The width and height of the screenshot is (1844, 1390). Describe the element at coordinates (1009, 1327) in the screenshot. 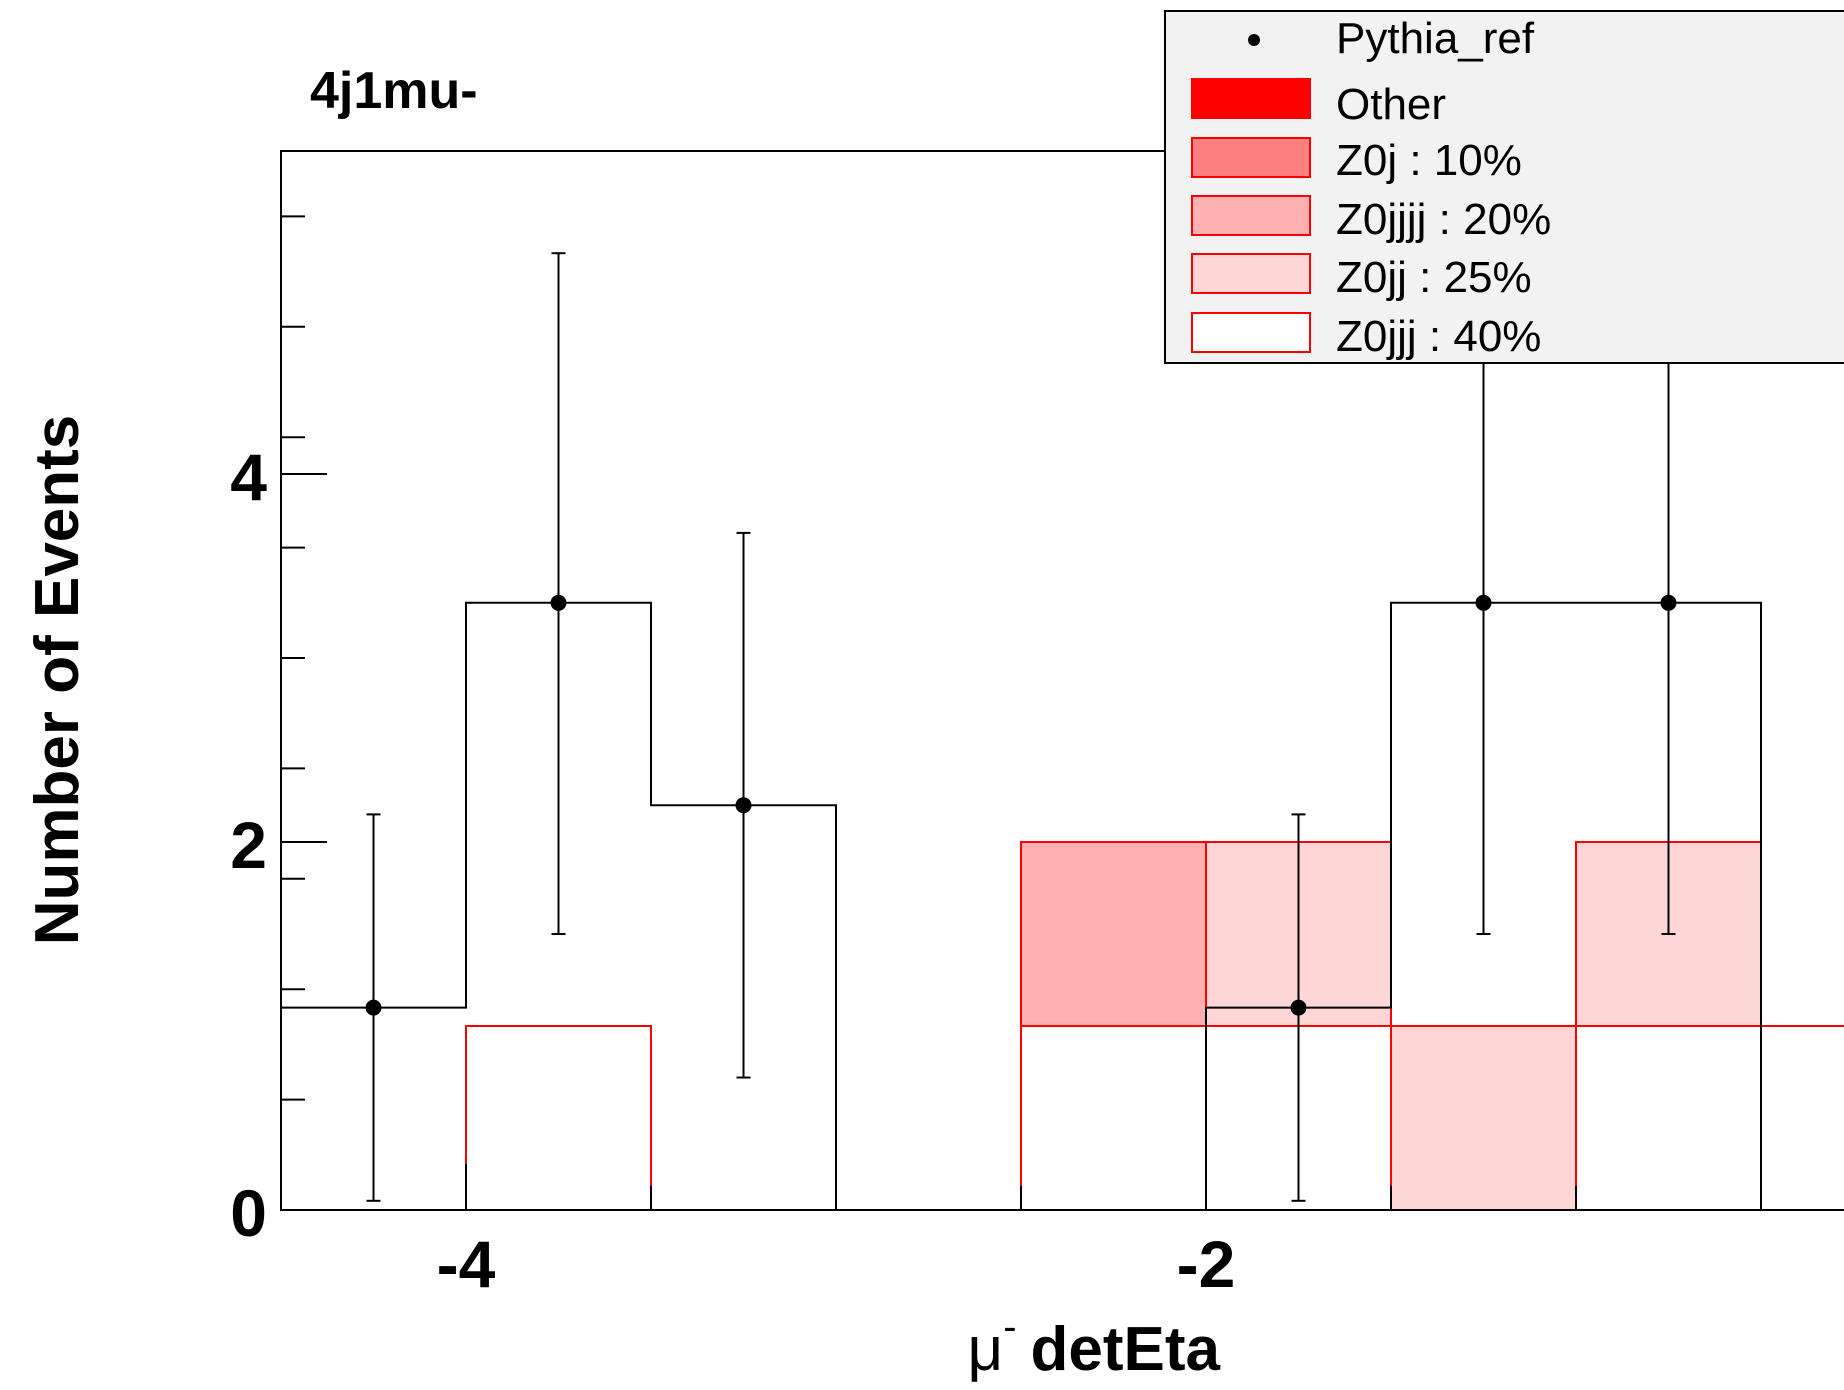

I see `x-axis-label-superscript: -` at that location.